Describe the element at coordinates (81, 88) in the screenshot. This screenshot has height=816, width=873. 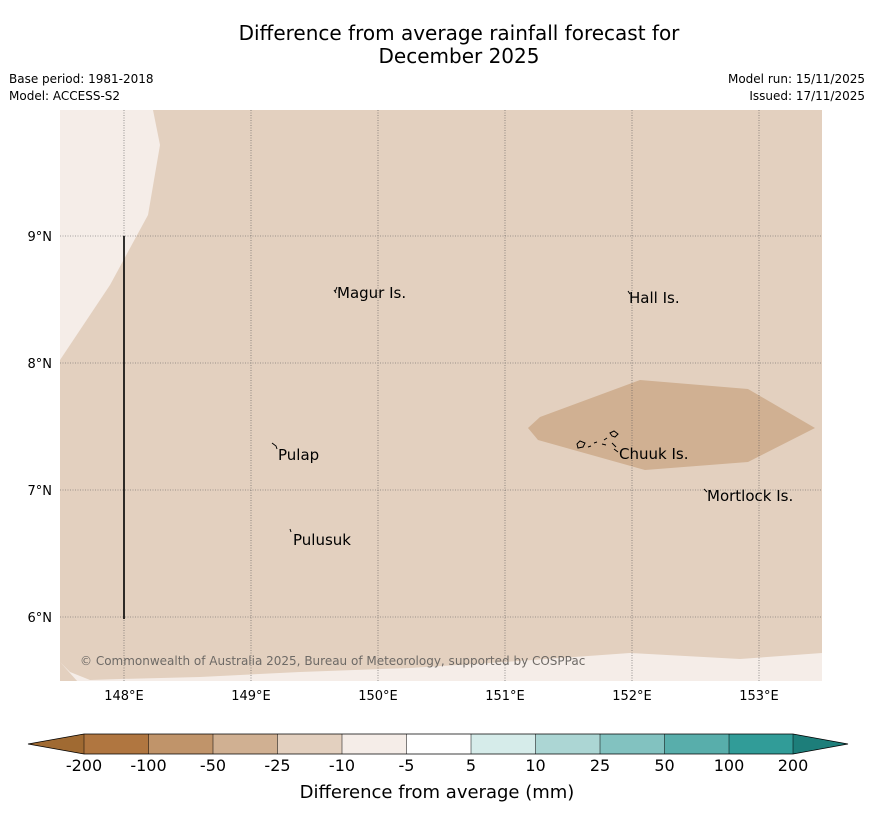
I see `meta-left: Base period: 1981-2018 Model: ACCESS-S2` at that location.